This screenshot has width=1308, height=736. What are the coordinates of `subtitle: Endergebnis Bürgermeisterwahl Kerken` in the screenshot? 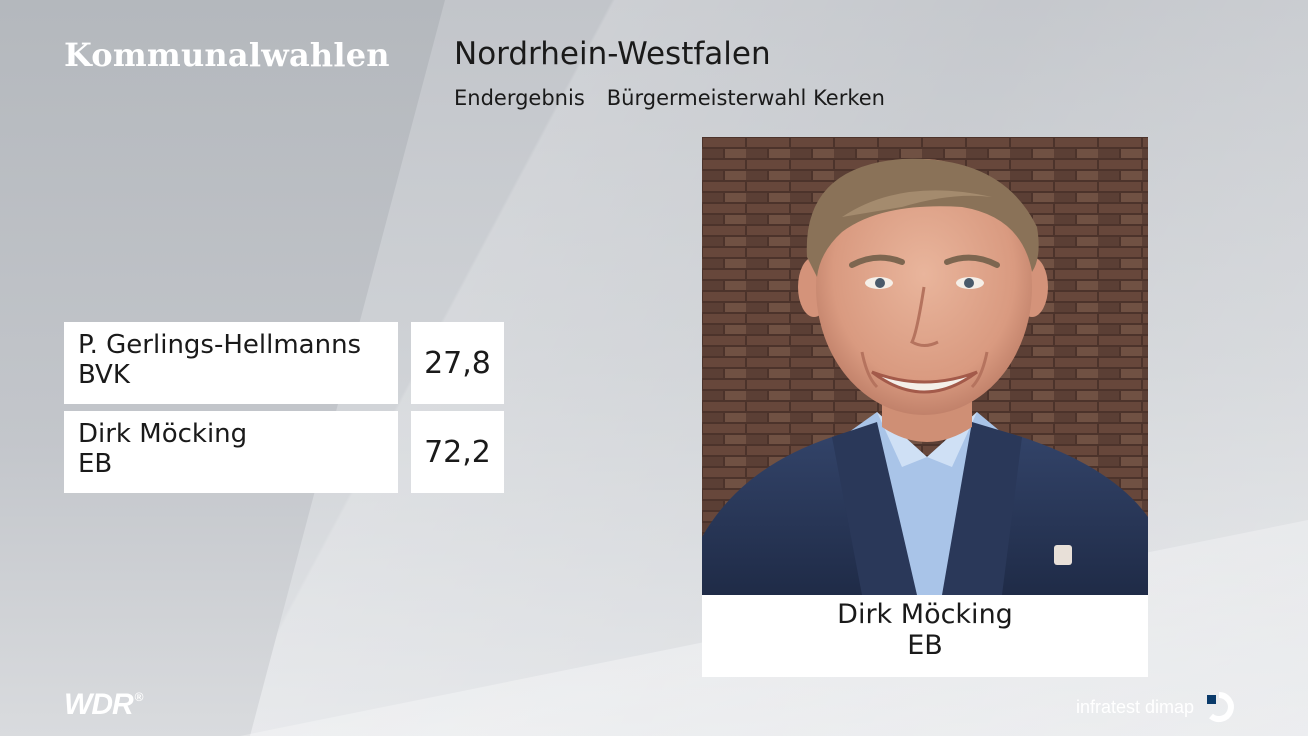 It's located at (669, 98).